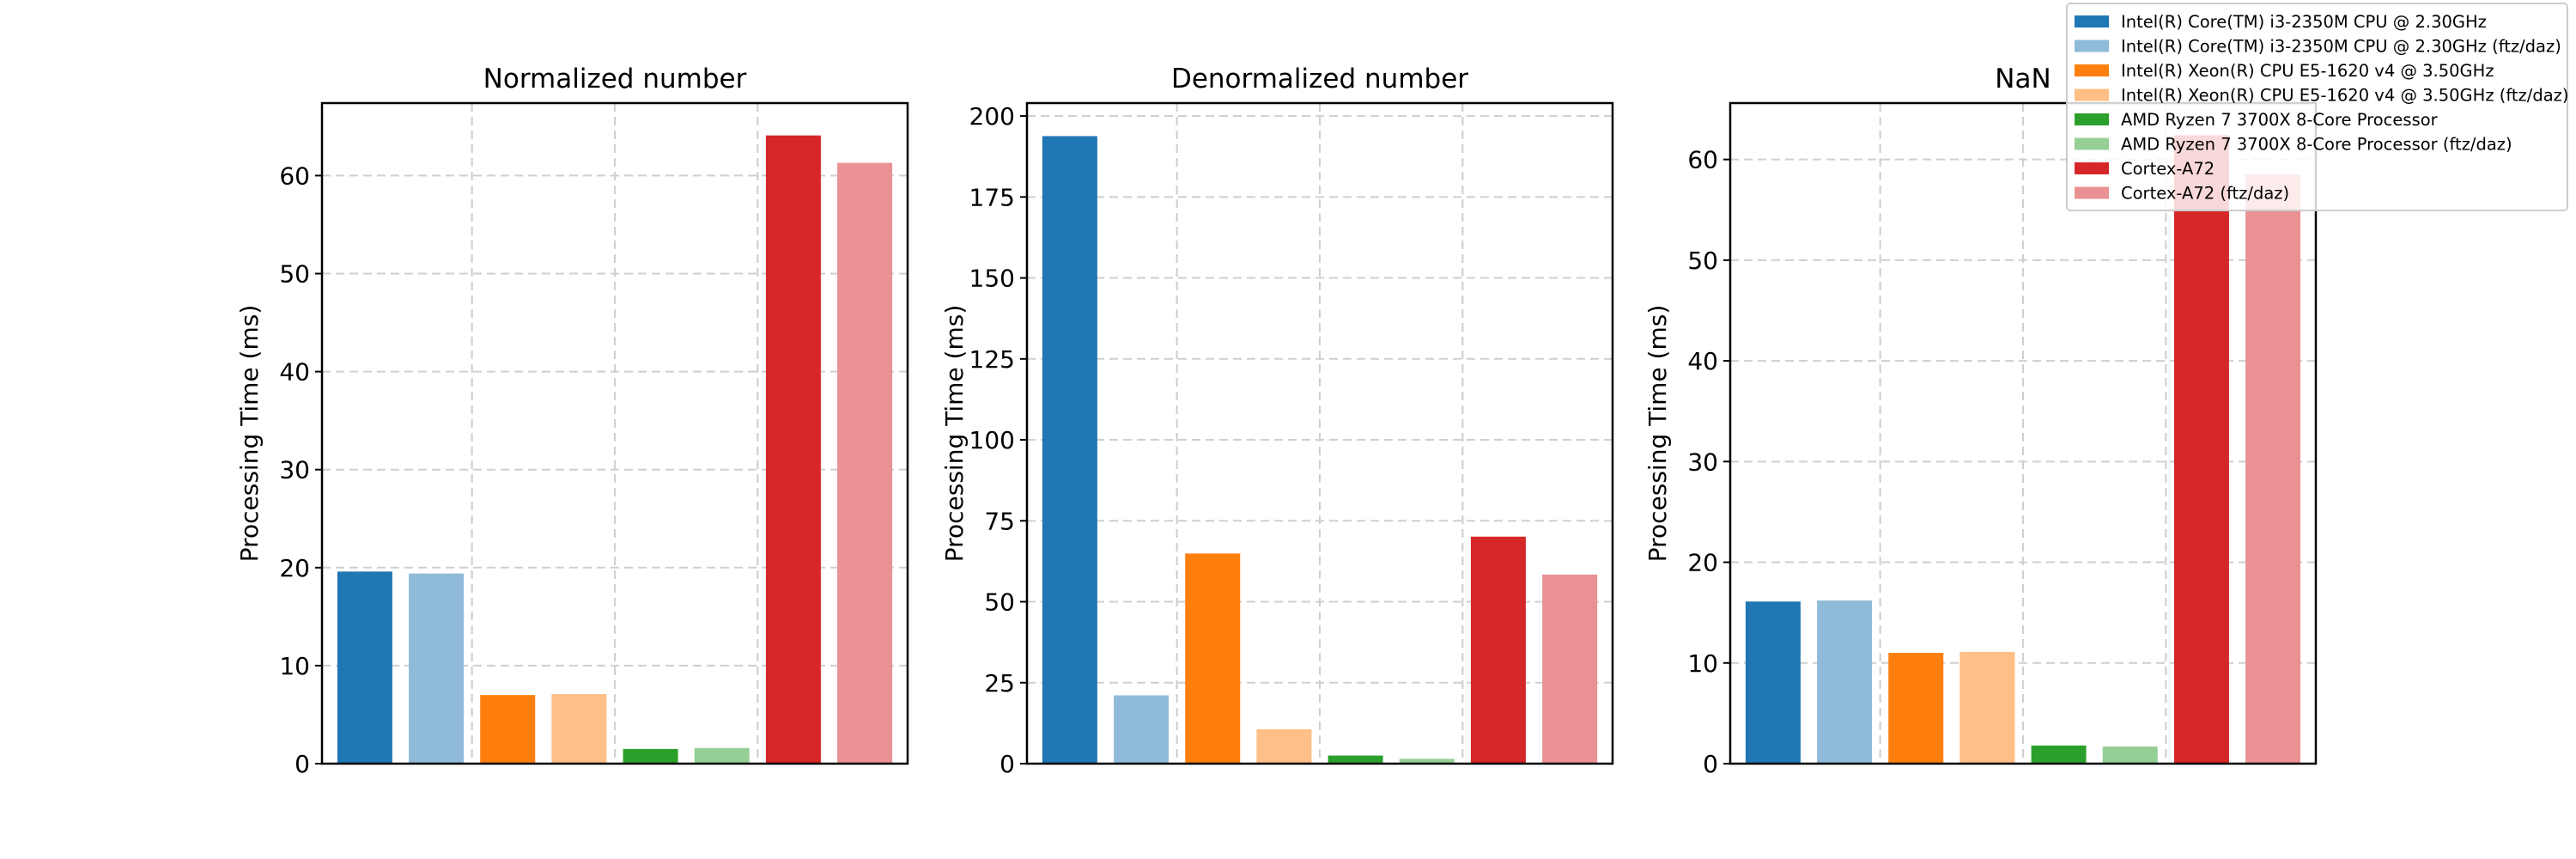 Image resolution: width=2576 pixels, height=859 pixels. I want to click on legend-entry: AMD Ryzen 7 3700X 8-Core Processor, so click(2280, 120).